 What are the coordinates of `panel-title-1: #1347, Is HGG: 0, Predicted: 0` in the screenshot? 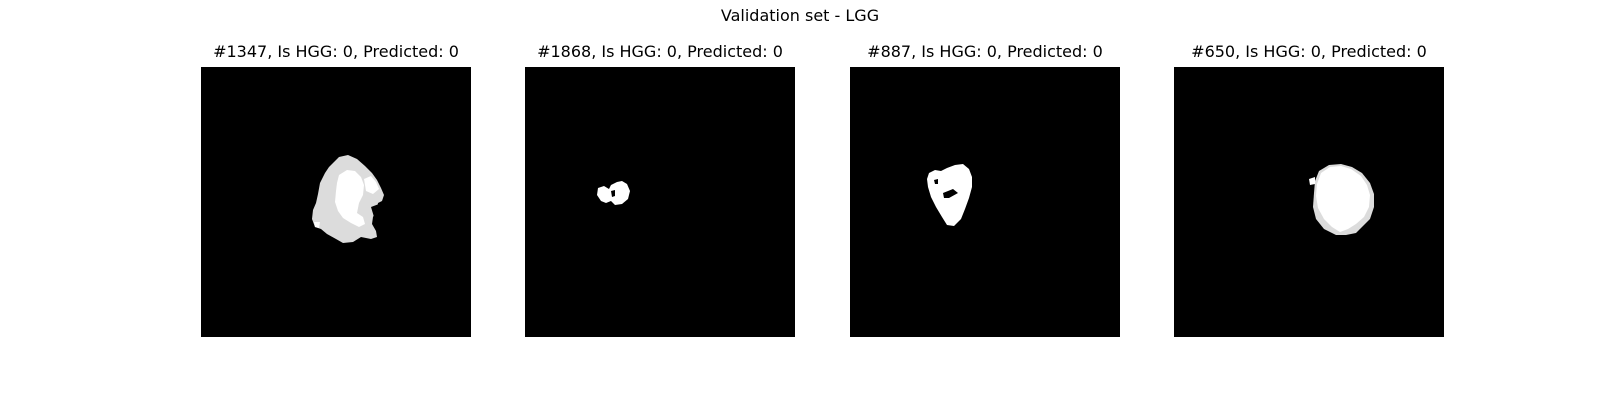 It's located at (336, 51).